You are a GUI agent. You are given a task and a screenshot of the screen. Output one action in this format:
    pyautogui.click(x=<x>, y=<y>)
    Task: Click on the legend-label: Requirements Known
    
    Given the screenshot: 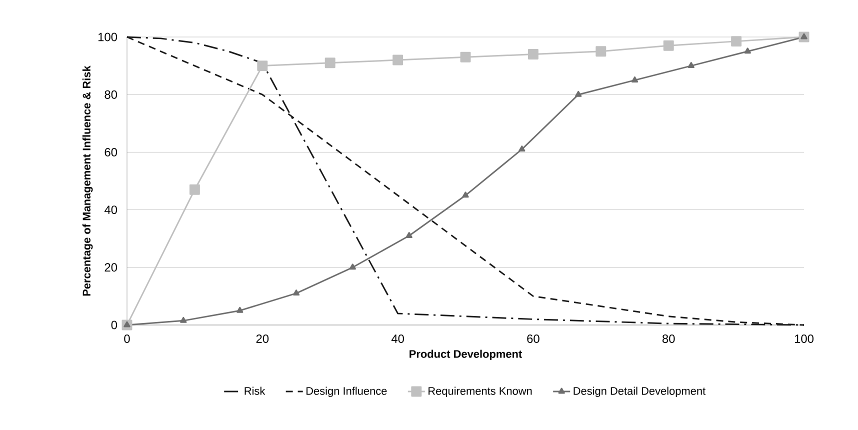 What is the action you would take?
    pyautogui.click(x=480, y=391)
    